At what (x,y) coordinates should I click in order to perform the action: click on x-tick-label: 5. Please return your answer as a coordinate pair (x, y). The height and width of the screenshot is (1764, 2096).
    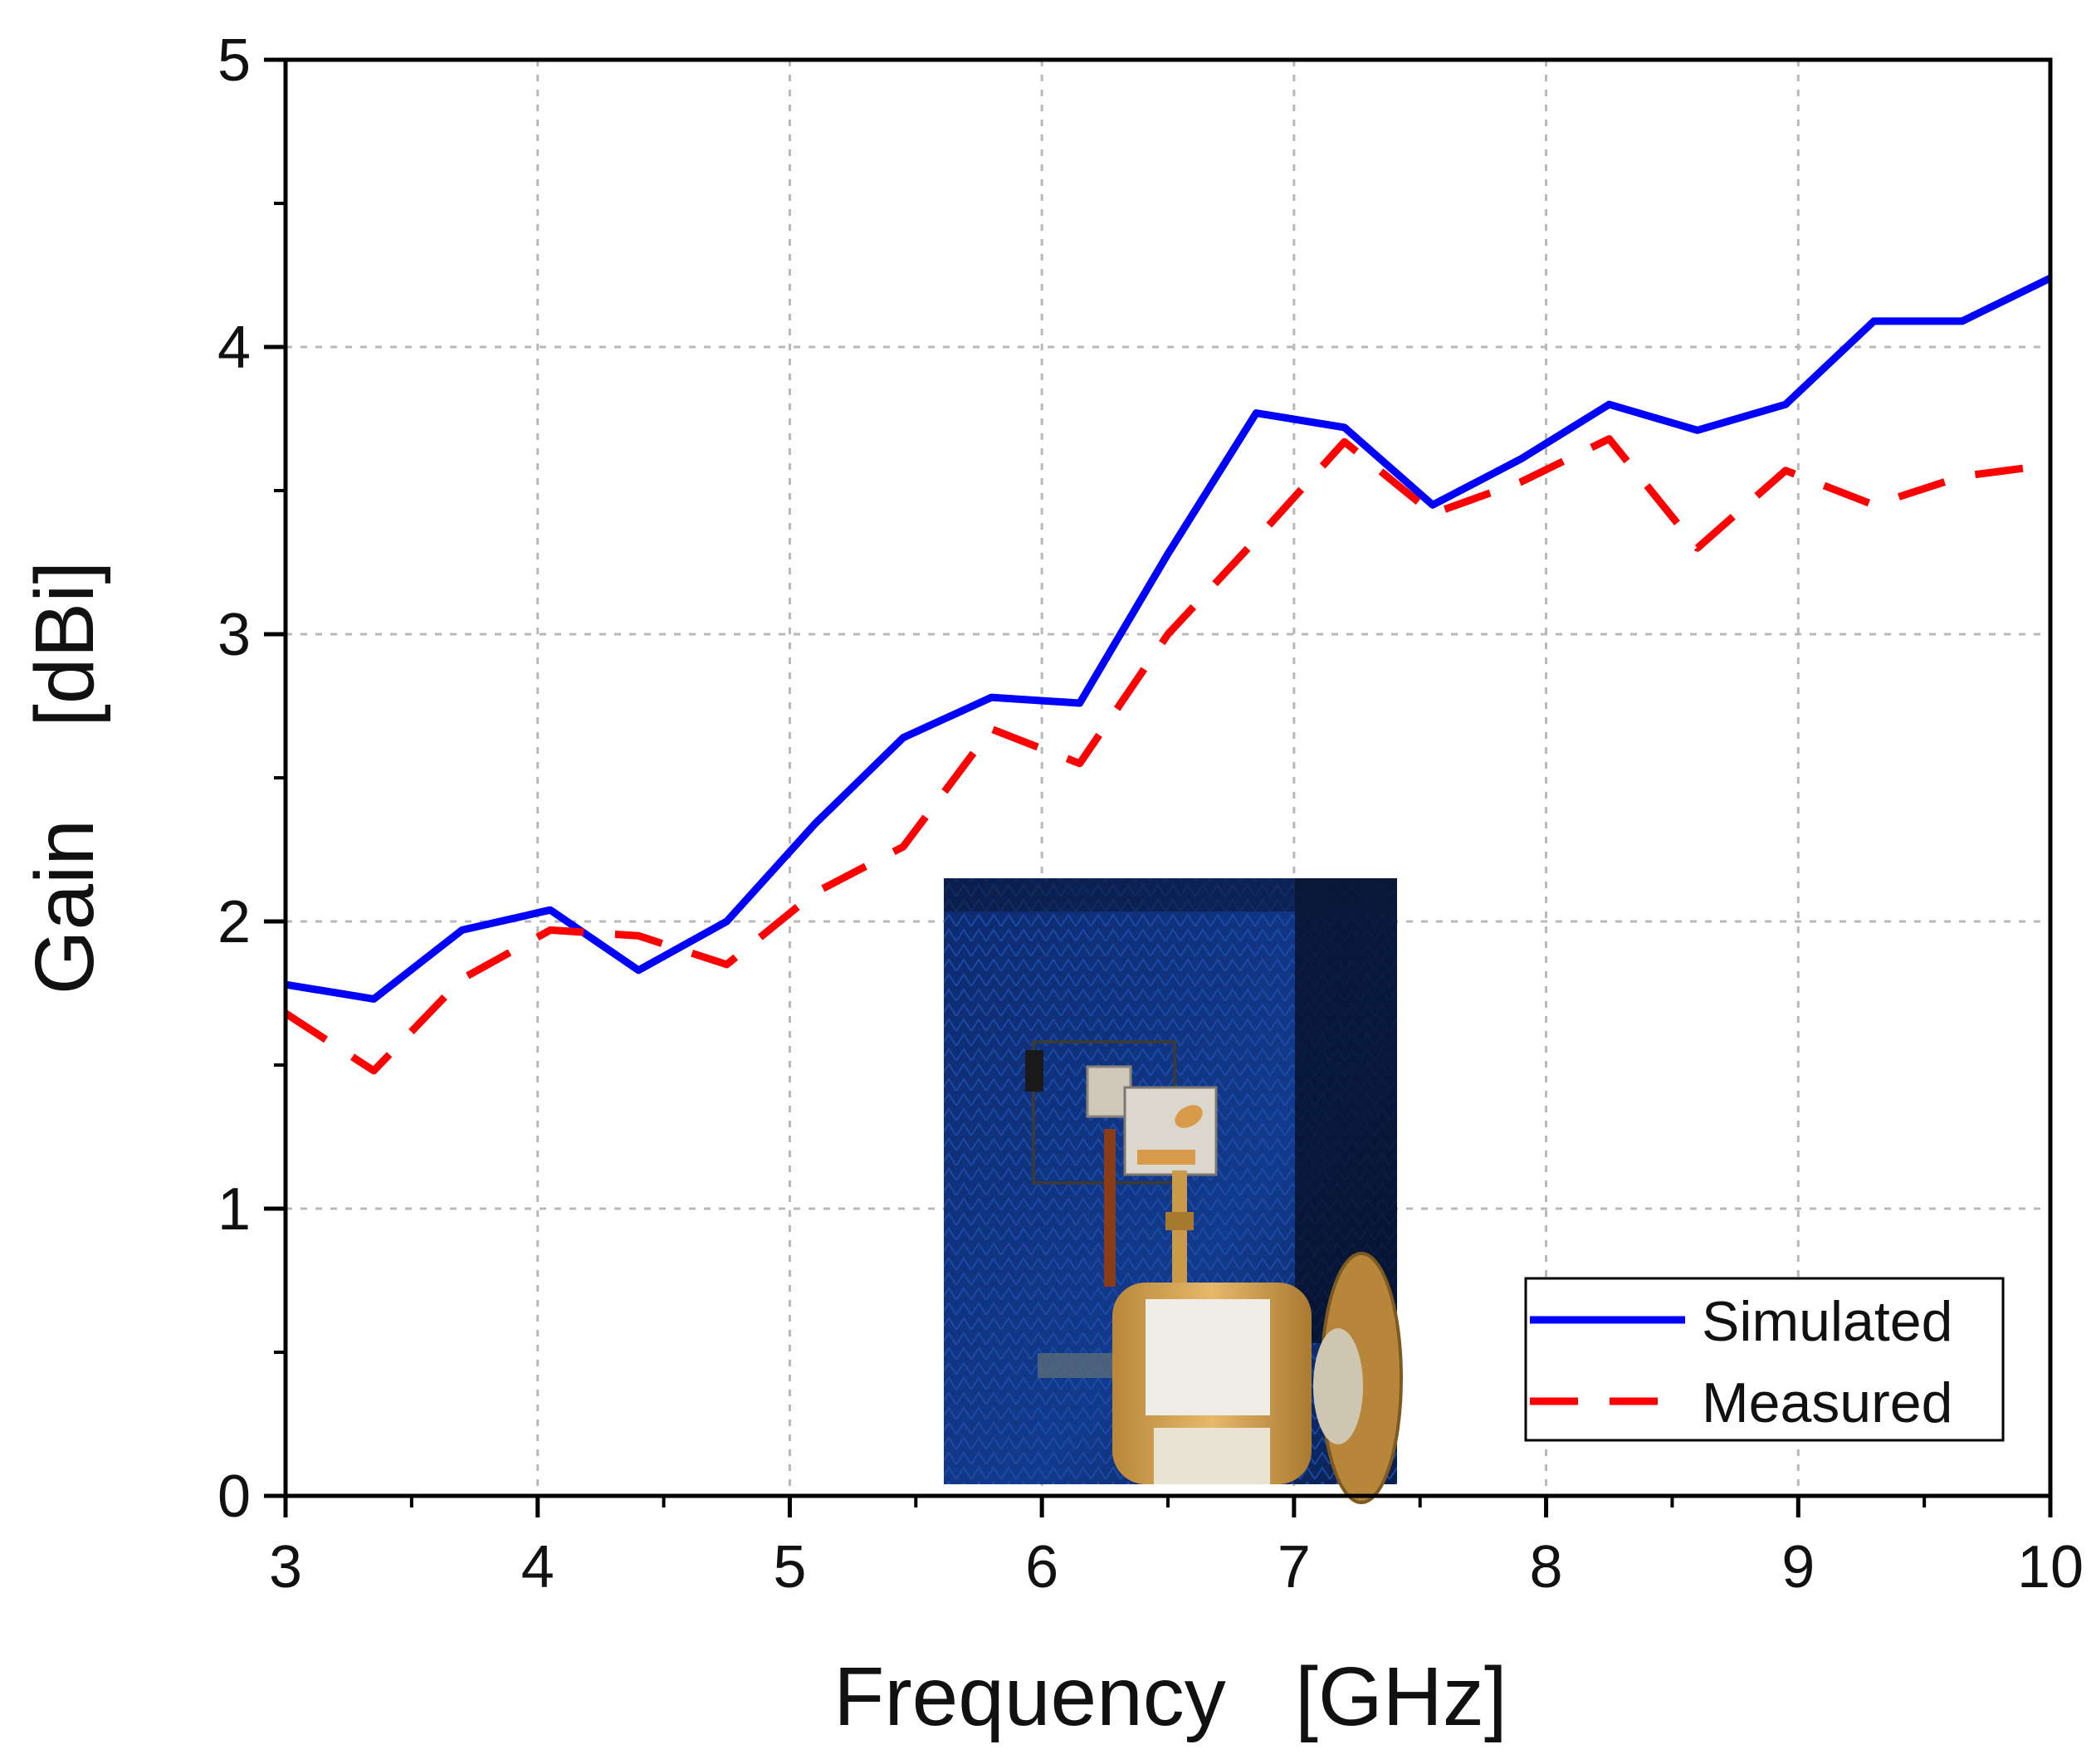
    Looking at the image, I should click on (789, 1567).